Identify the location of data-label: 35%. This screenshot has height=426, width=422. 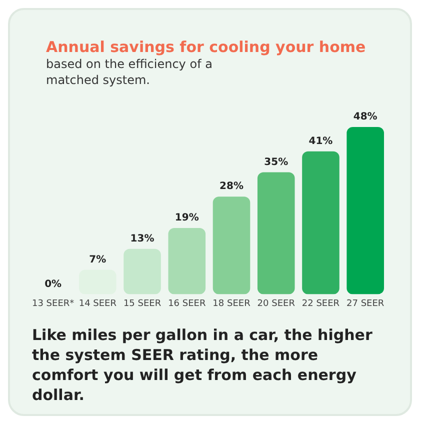
(276, 162).